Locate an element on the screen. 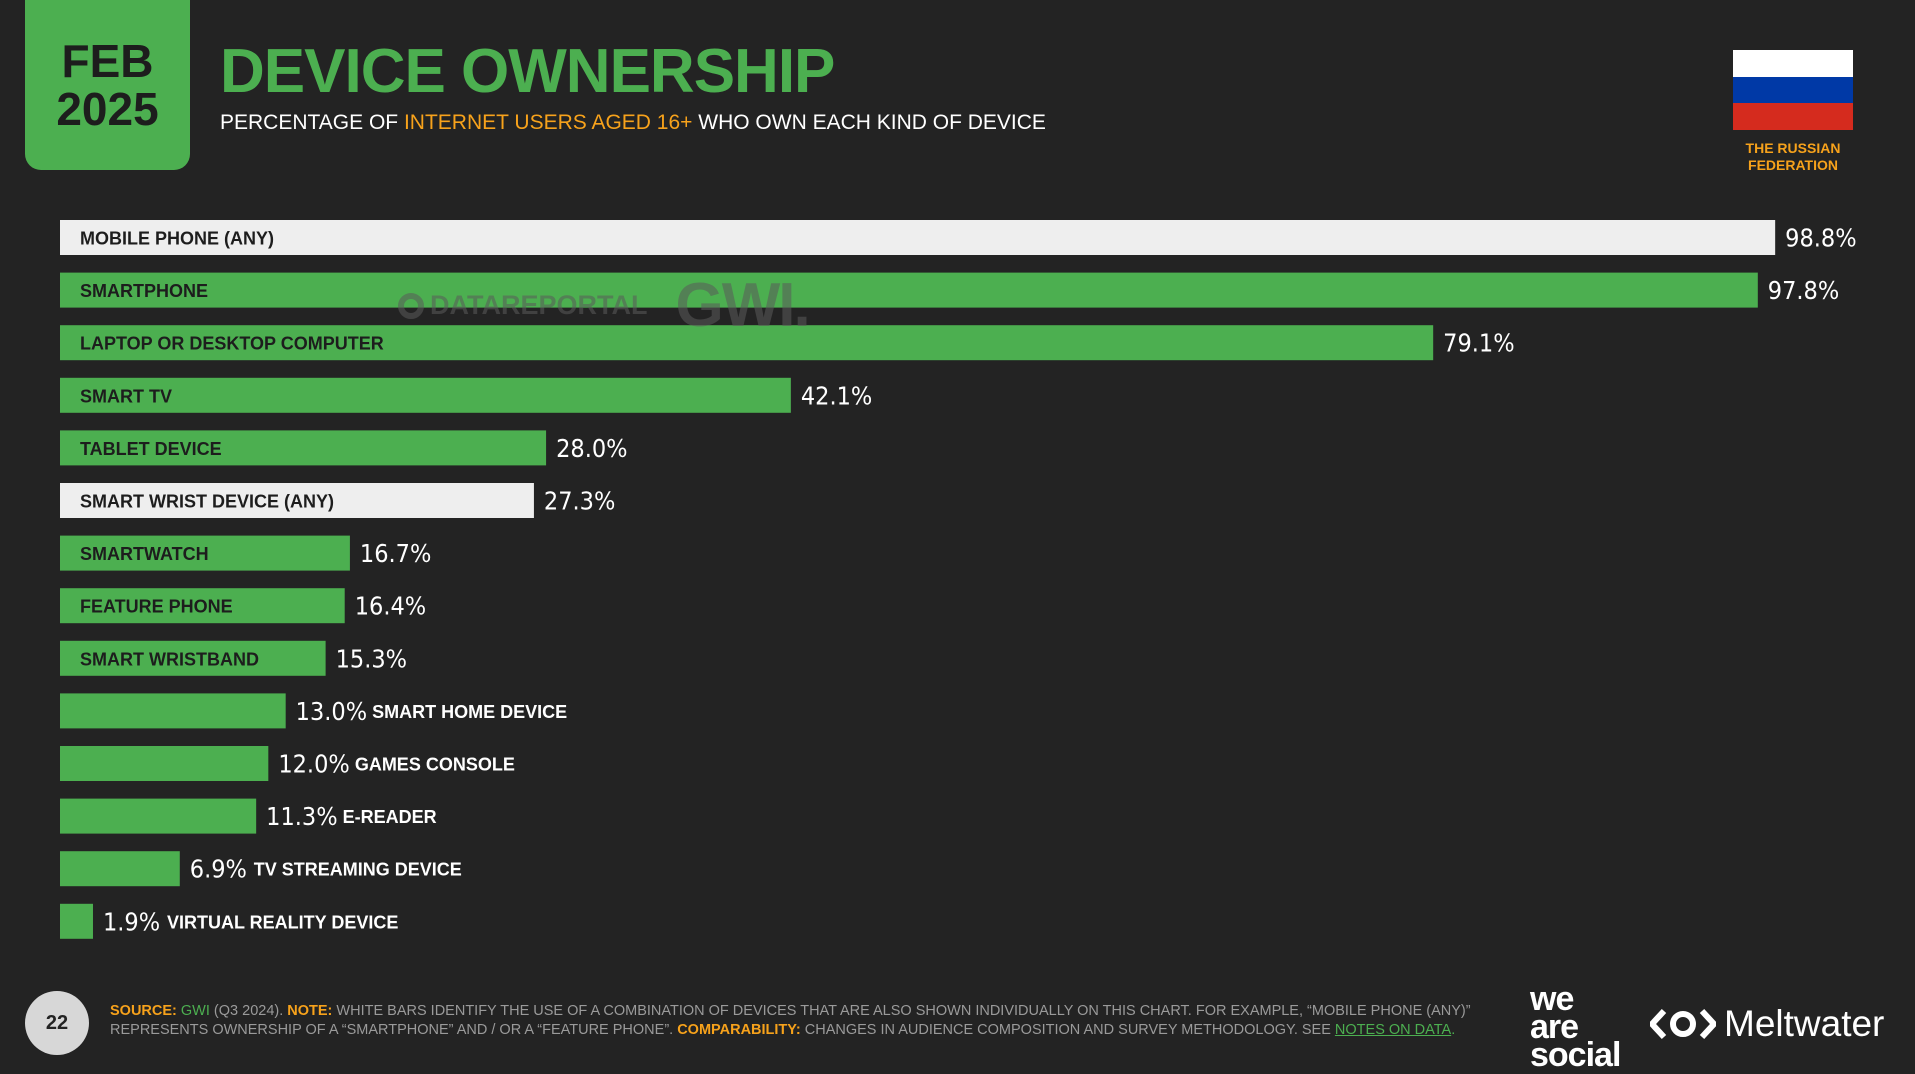 This screenshot has width=1915, height=1074. bar-category-label: TABLET DEVICE is located at coordinates (151, 449).